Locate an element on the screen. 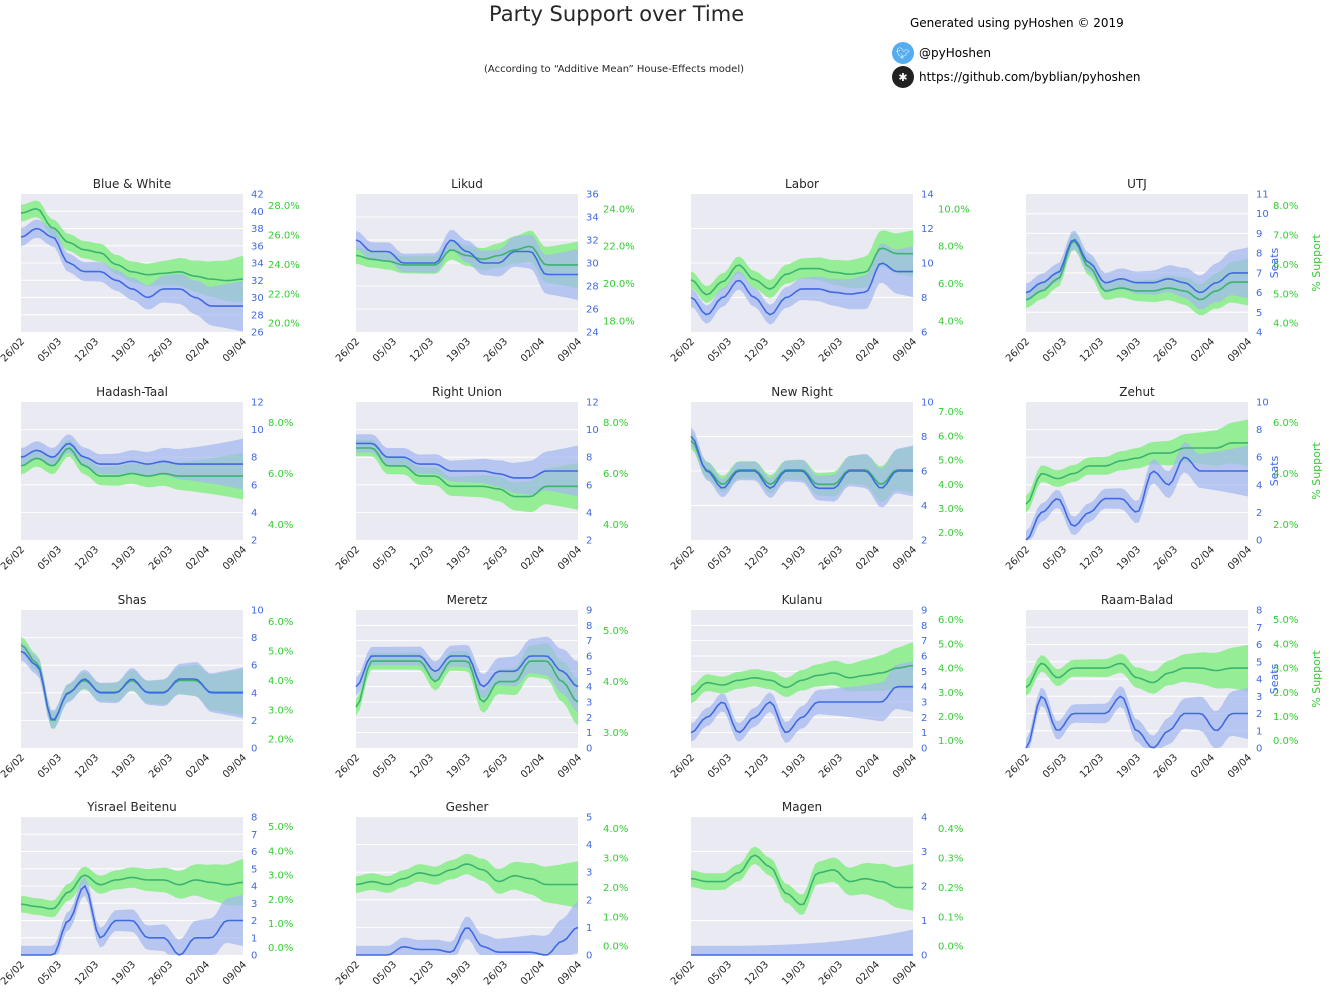 This screenshot has height=997, width=1330. twitter-handle: @pyHoshen is located at coordinates (955, 53).